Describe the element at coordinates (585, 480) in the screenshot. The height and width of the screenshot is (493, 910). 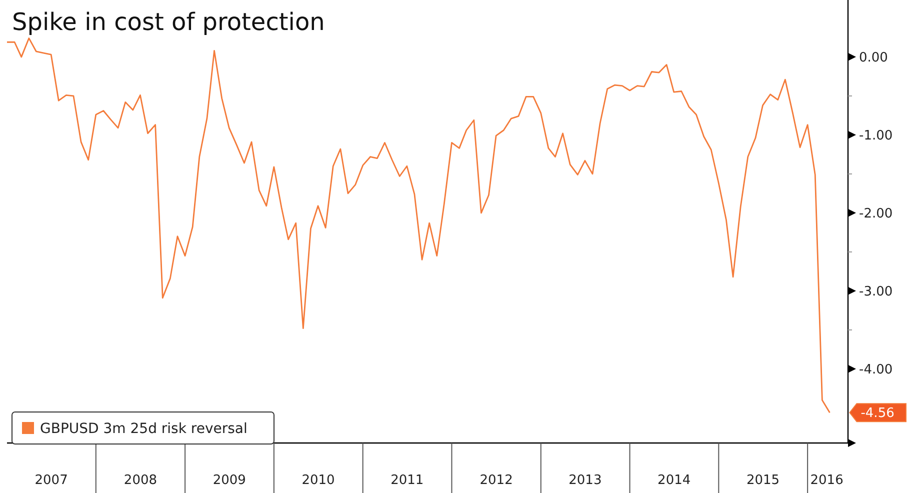
I see `x-tick-label: 2013` at that location.